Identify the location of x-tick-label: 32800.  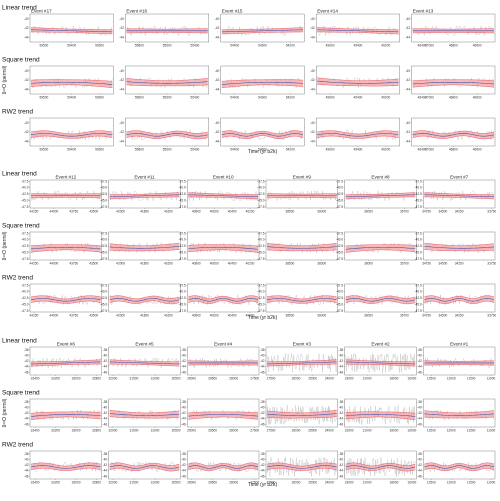
(96, 482).